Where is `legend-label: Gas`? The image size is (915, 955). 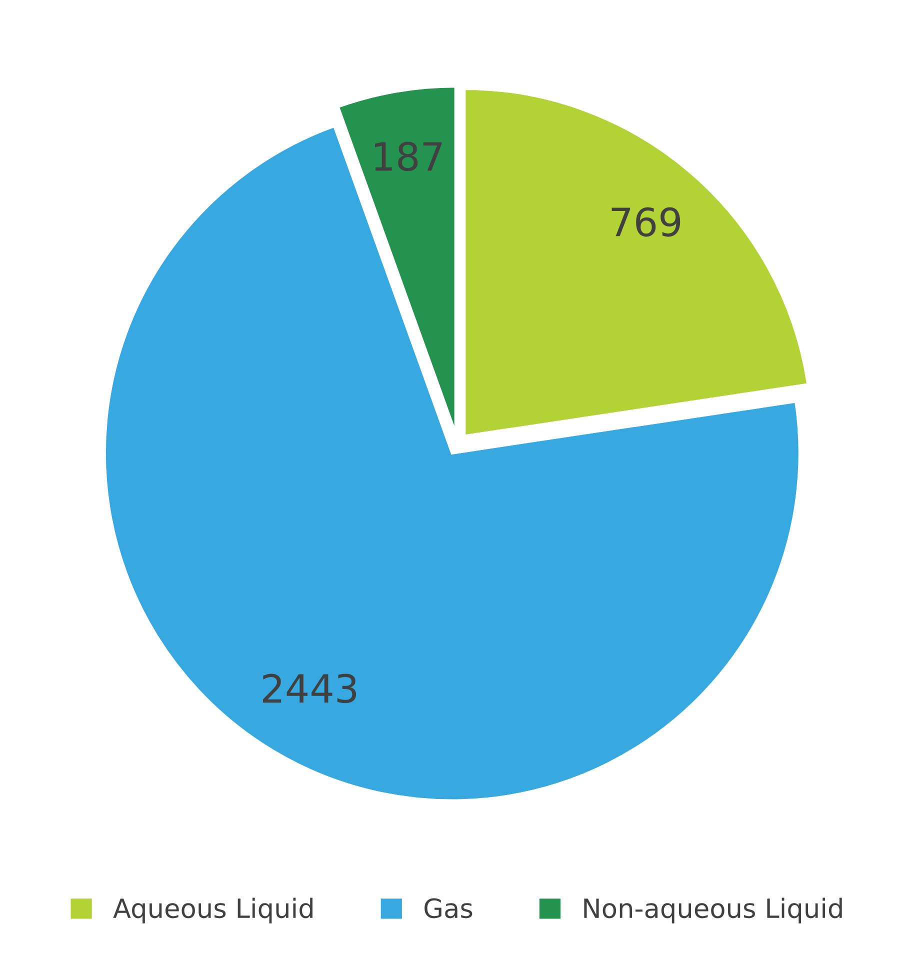 legend-label: Gas is located at coordinates (448, 908).